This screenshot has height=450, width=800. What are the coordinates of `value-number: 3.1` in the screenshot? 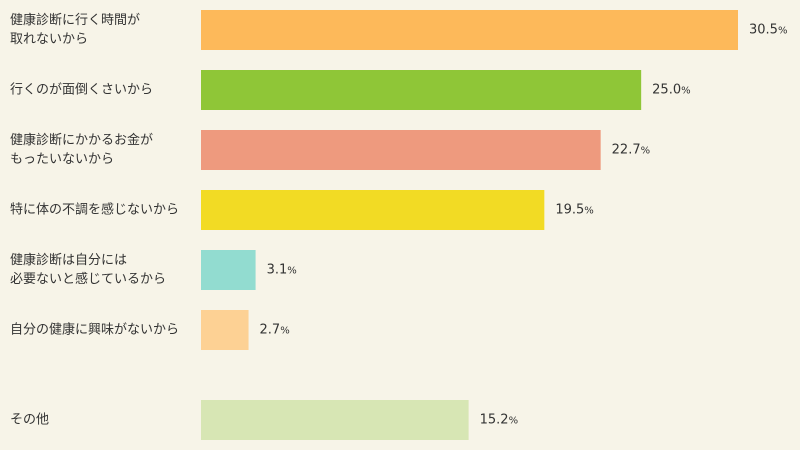 It's located at (277, 270).